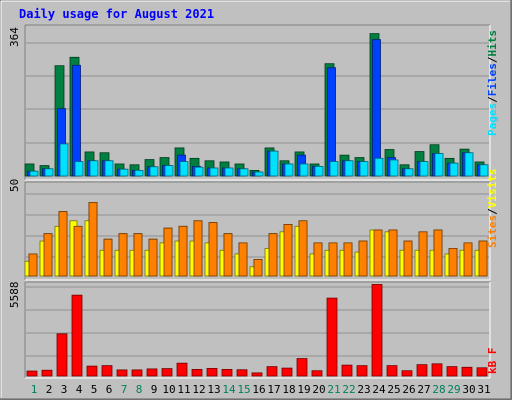  What do you see at coordinates (258, 389) in the screenshot?
I see `day-label-16: 16` at bounding box center [258, 389].